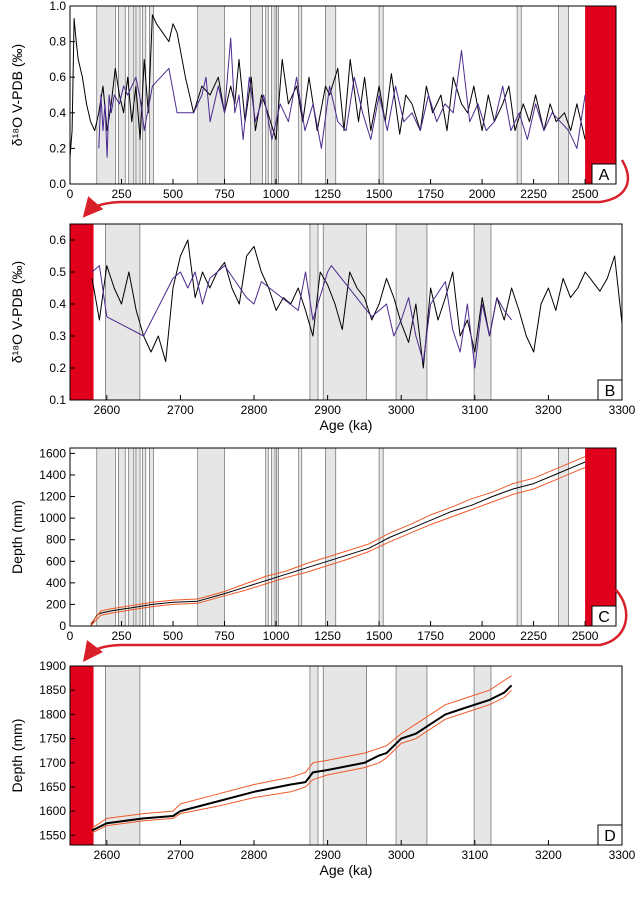 Image resolution: width=636 pixels, height=901 pixels. Describe the element at coordinates (57, 42) in the screenshot. I see `y-tick-label: 0.8` at that location.